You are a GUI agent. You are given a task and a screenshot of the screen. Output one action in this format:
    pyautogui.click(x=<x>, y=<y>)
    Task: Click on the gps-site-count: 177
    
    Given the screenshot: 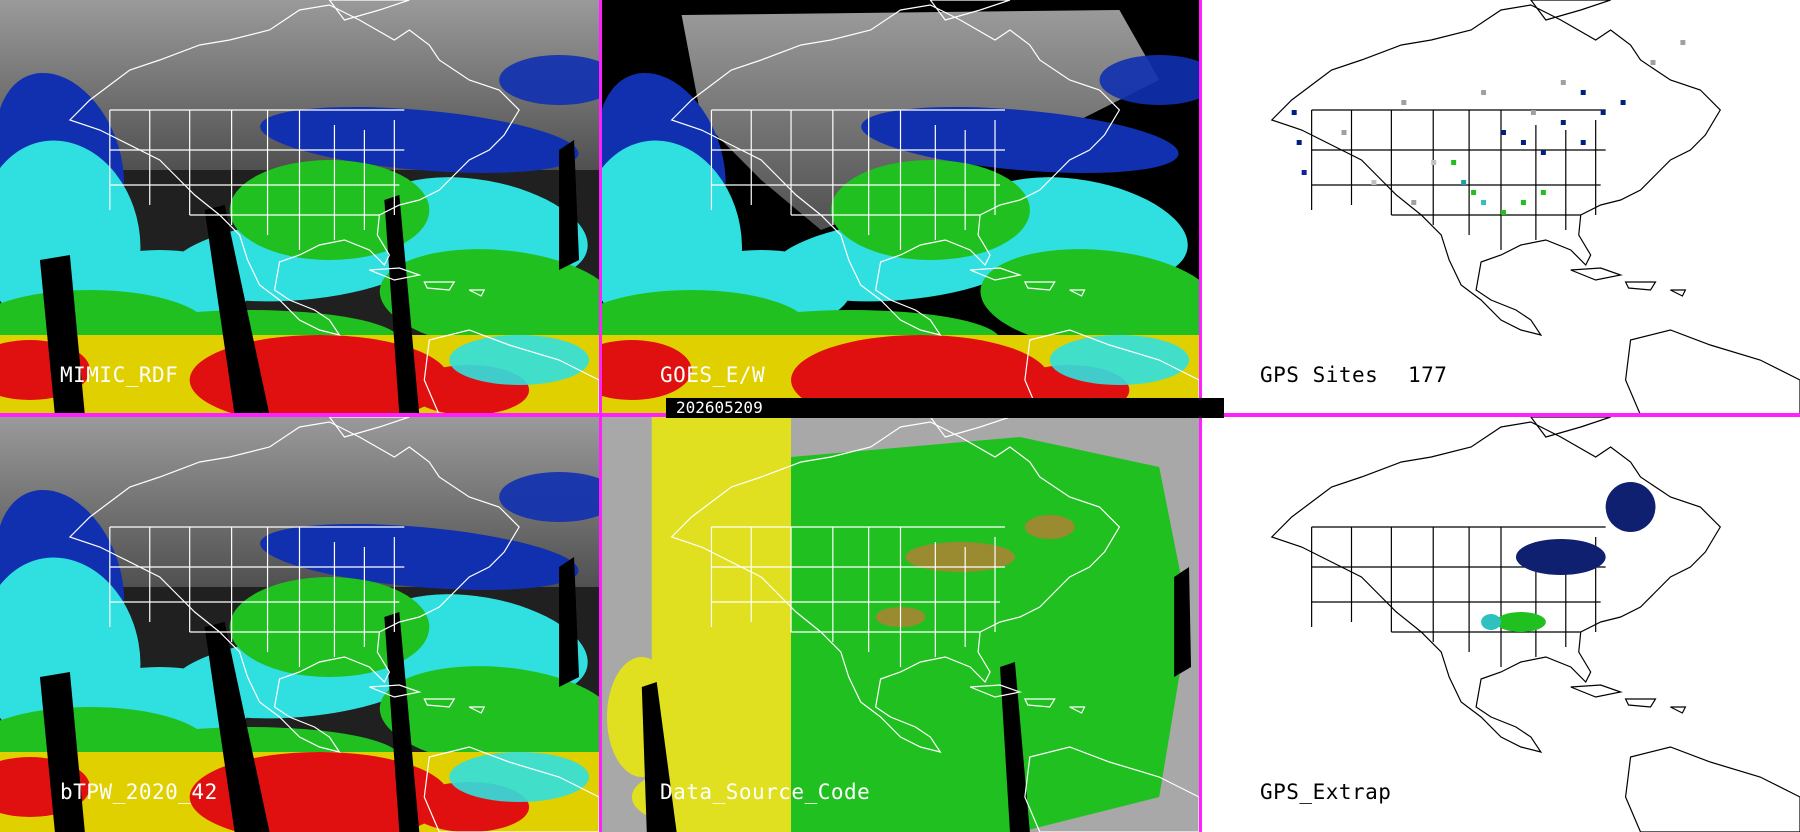 What is the action you would take?
    pyautogui.click(x=1428, y=375)
    